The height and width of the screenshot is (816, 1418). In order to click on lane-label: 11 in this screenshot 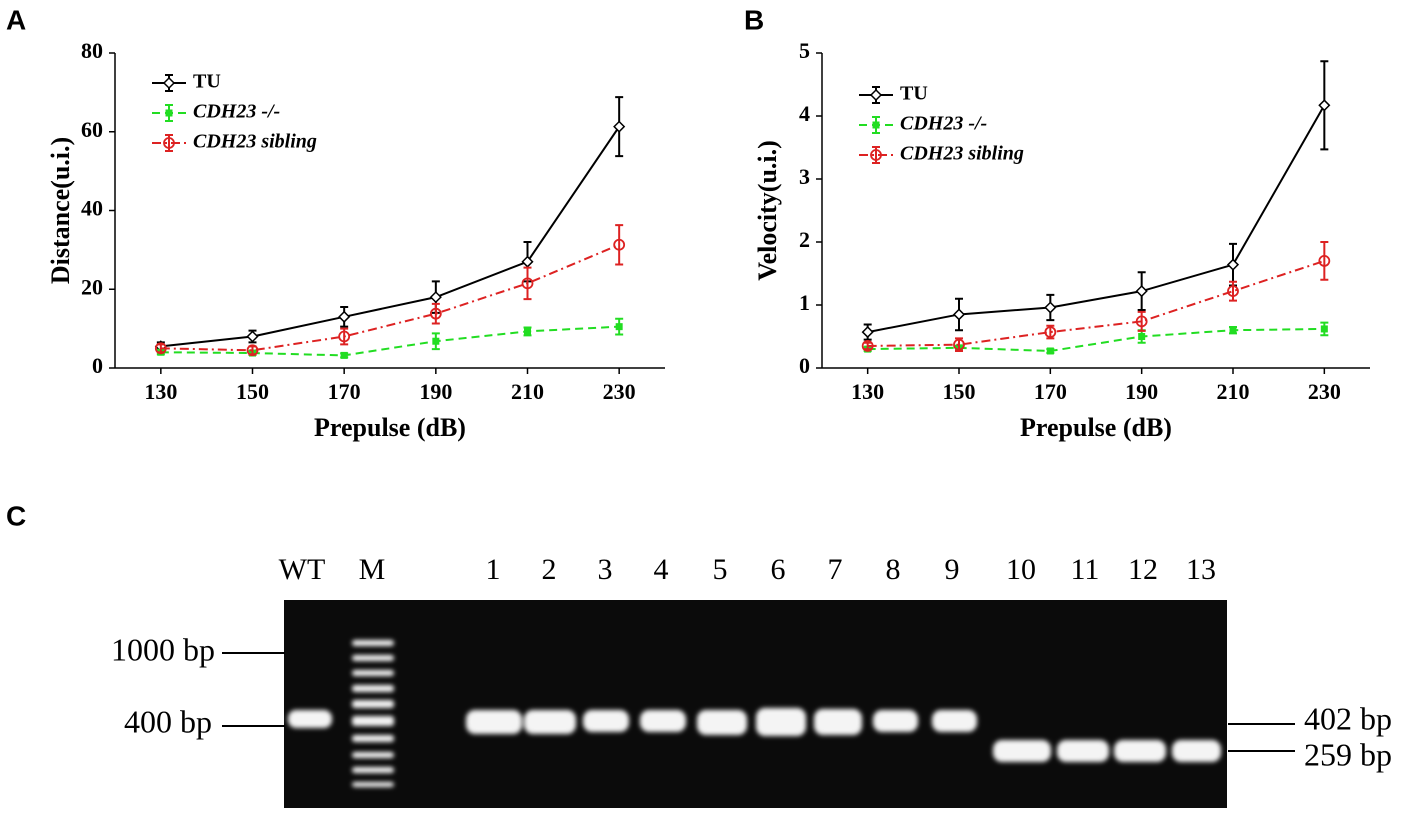, I will do `click(1085, 569)`.